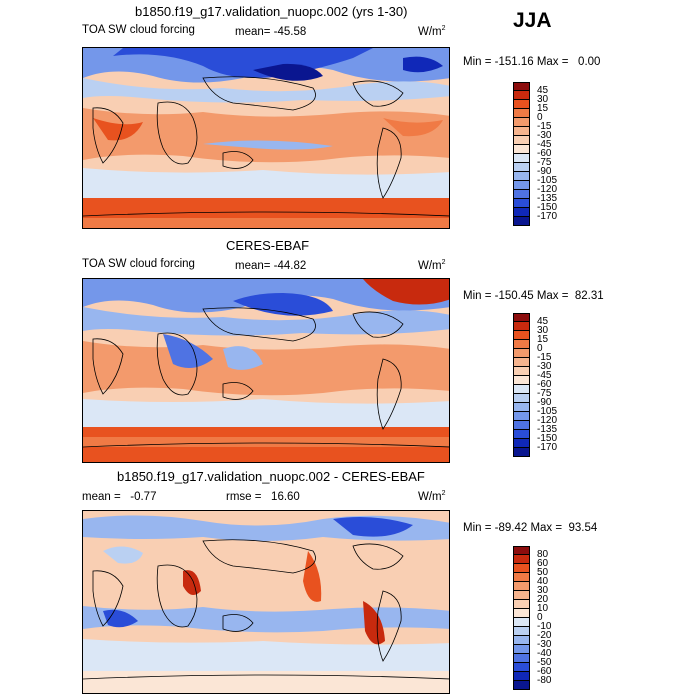 This screenshot has width=700, height=700. What do you see at coordinates (271, 266) in the screenshot?
I see `panel-2-mean: mean= -44.82` at bounding box center [271, 266].